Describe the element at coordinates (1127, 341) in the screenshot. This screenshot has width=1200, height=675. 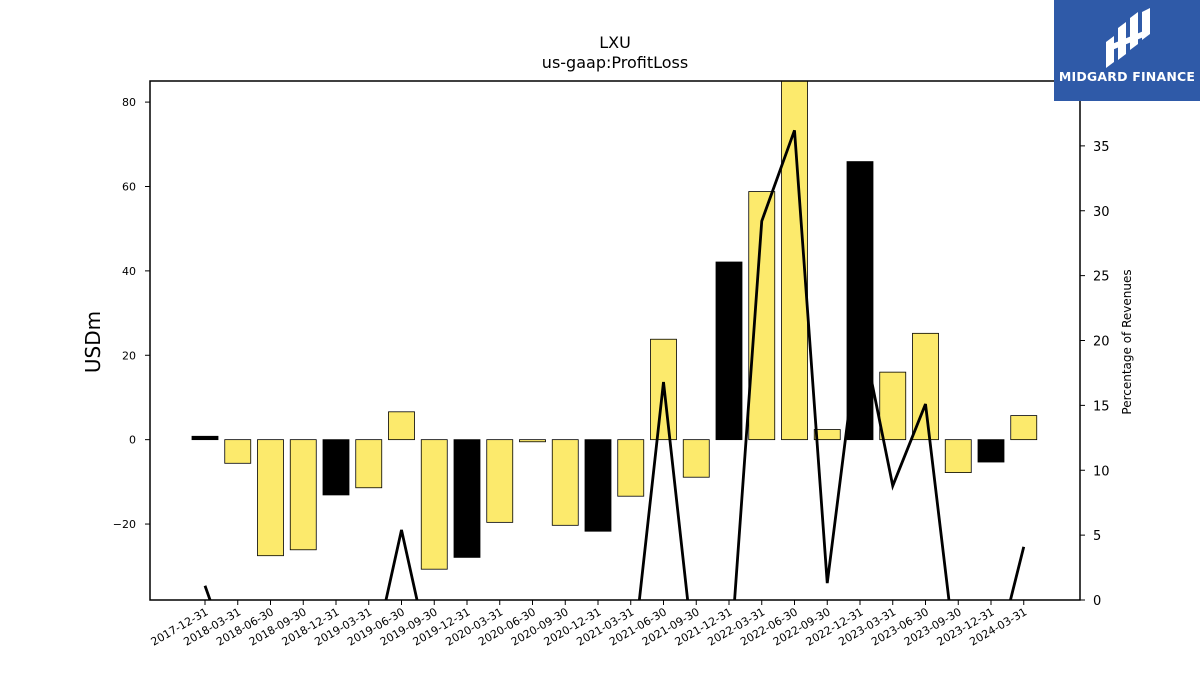
I see `y2-axis-label: Percentage of Revenues` at that location.